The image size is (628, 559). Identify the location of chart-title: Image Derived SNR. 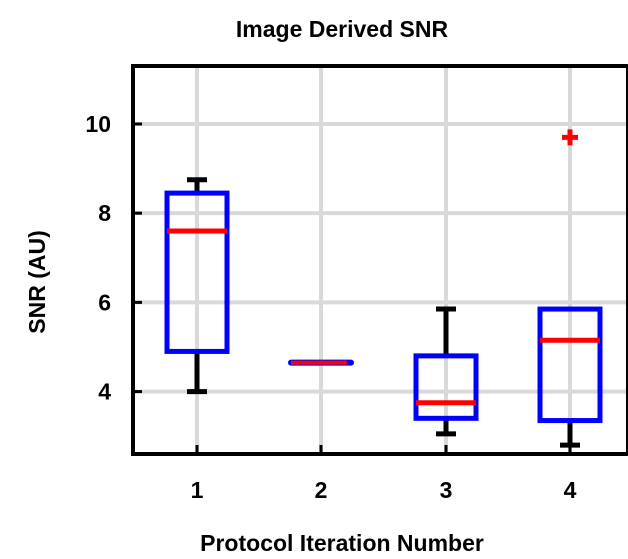
(342, 29).